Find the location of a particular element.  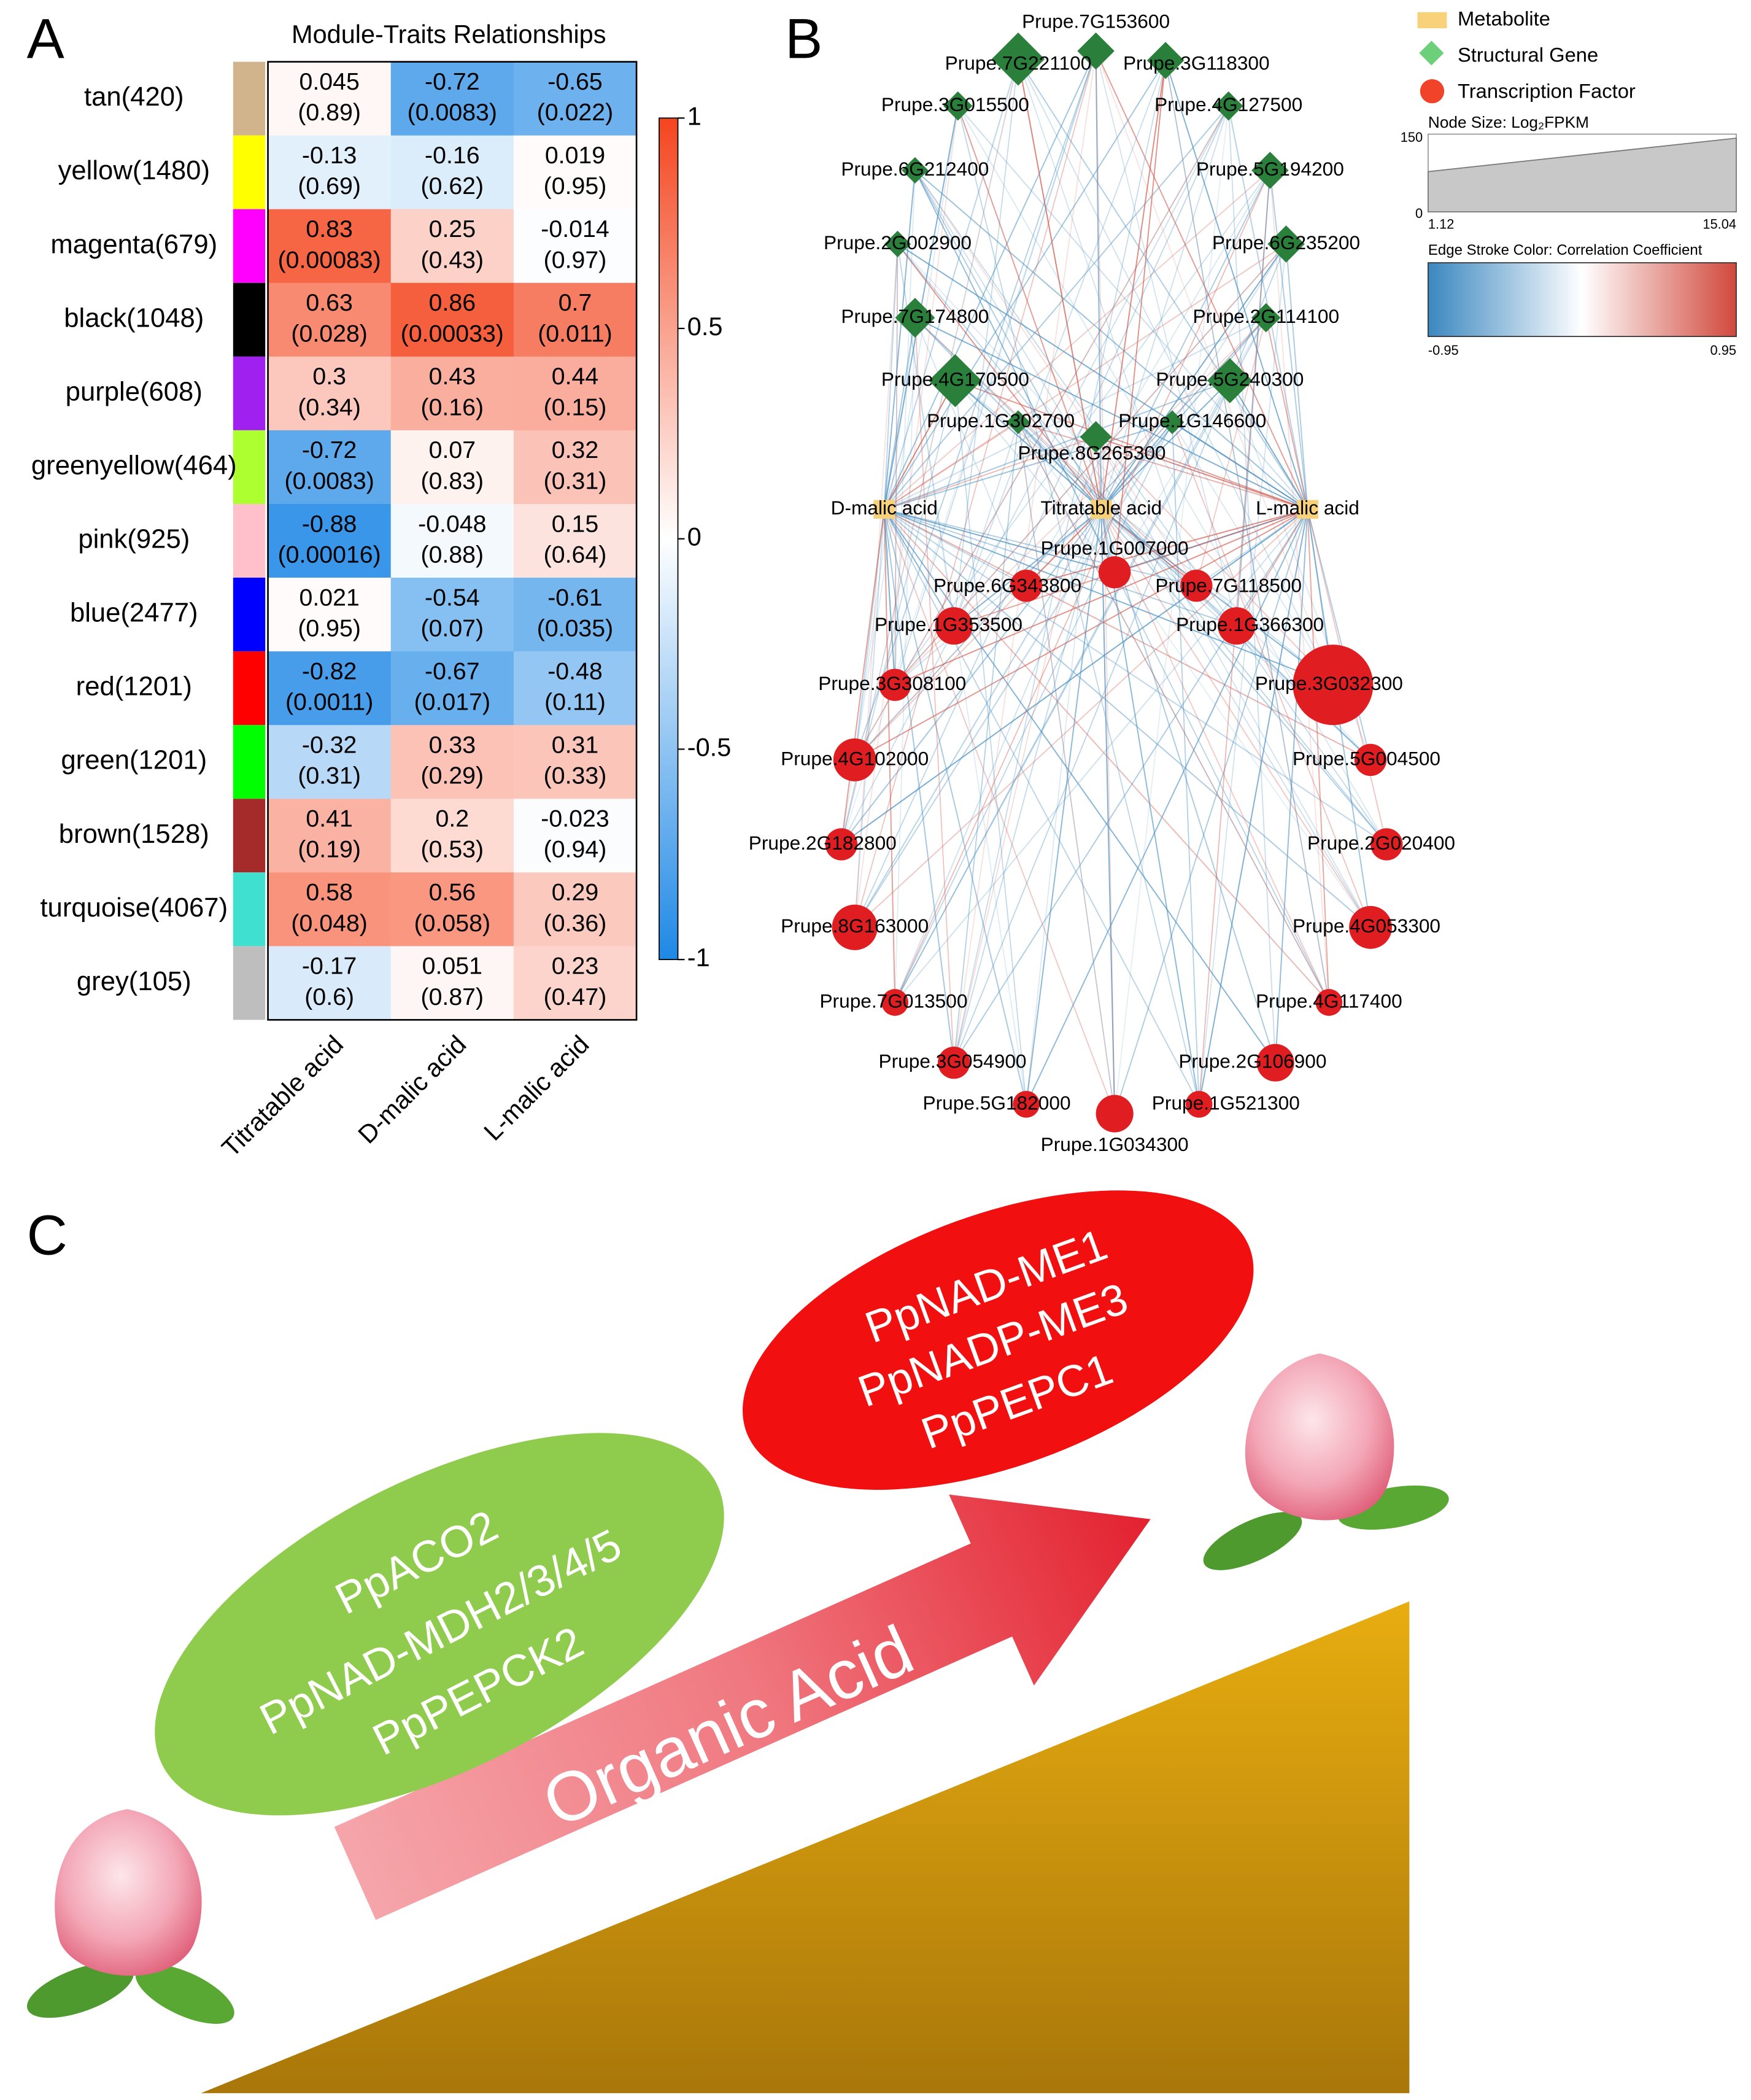

cell-value: 0.41 is located at coordinates (329, 819).